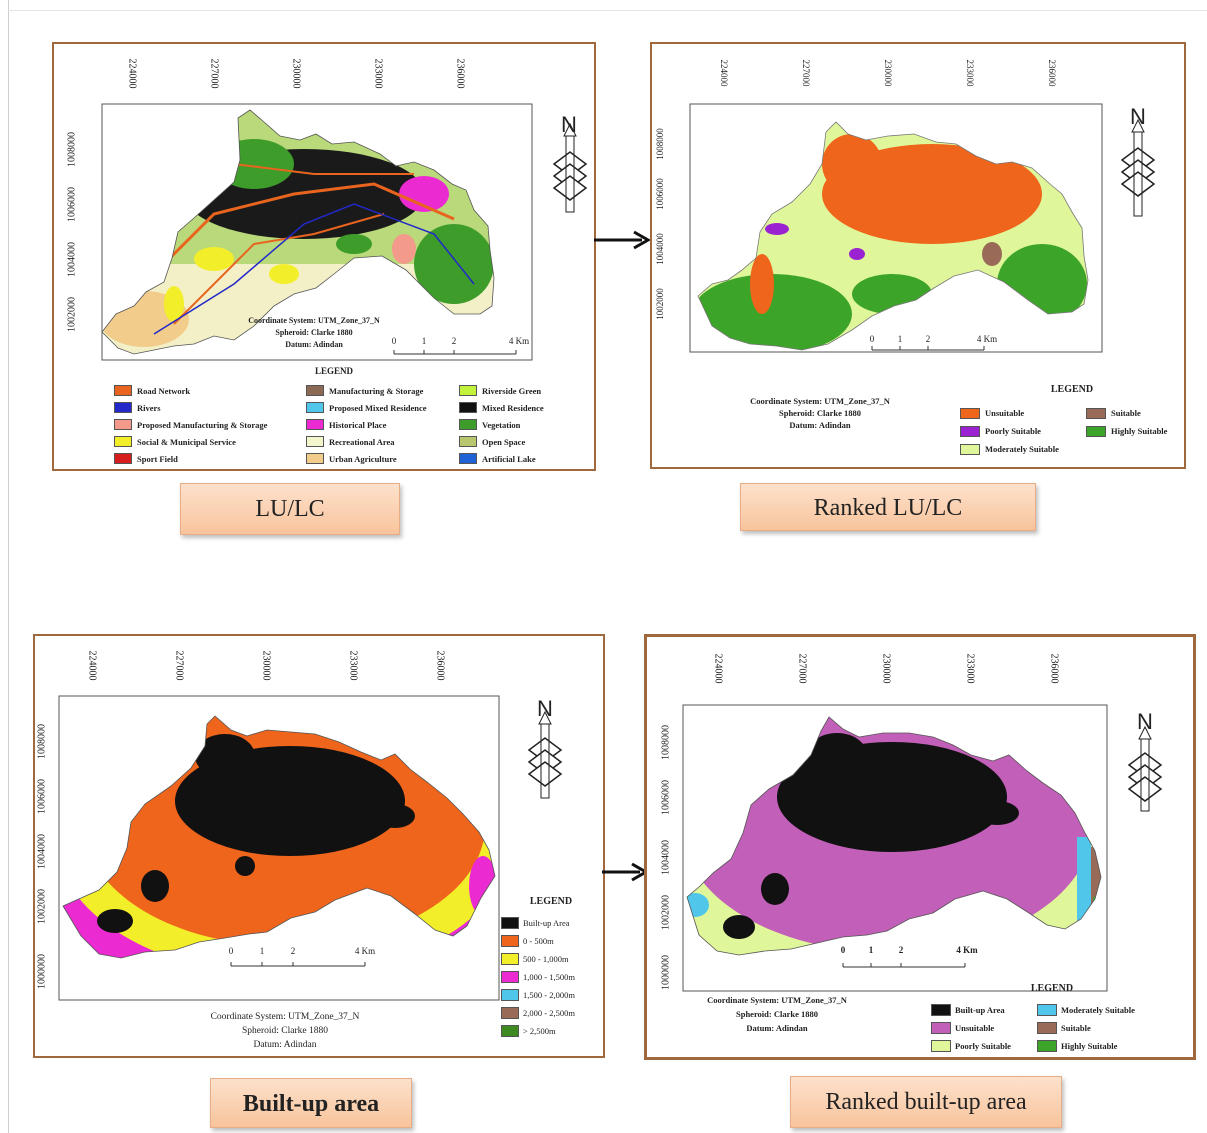 This screenshot has width=1207, height=1133. Describe the element at coordinates (149, 407) in the screenshot. I see `legend-label: Rivers` at that location.